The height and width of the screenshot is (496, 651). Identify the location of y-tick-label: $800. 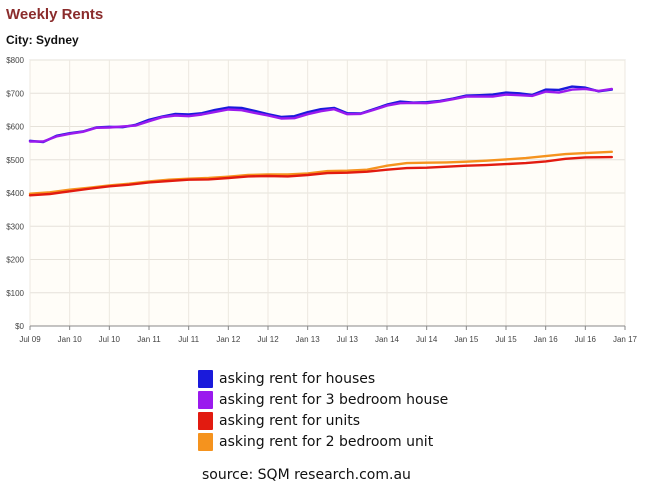
(15, 60).